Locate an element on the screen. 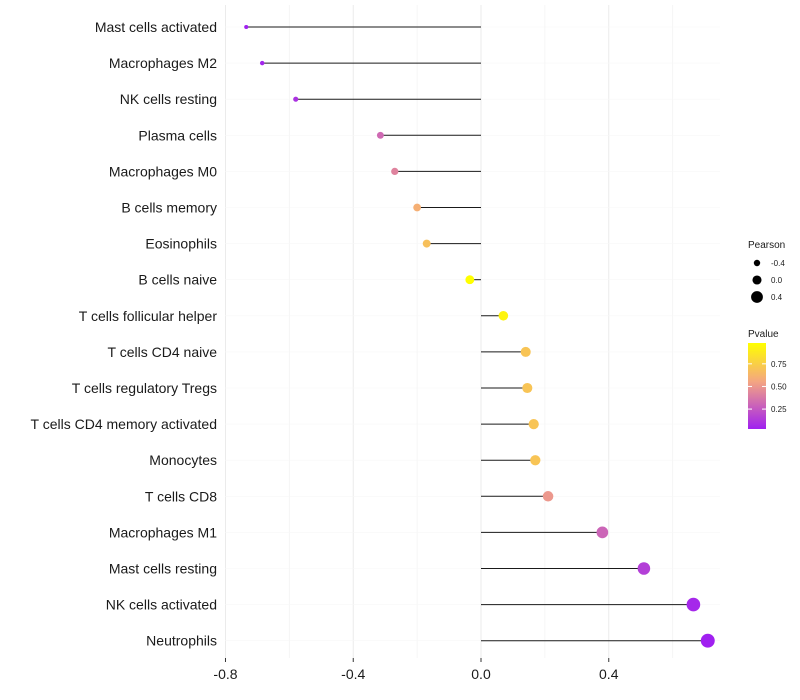 This screenshot has width=800, height=700. size-legend: Pearson -0.4 0.0 0.4 is located at coordinates (766, 271).